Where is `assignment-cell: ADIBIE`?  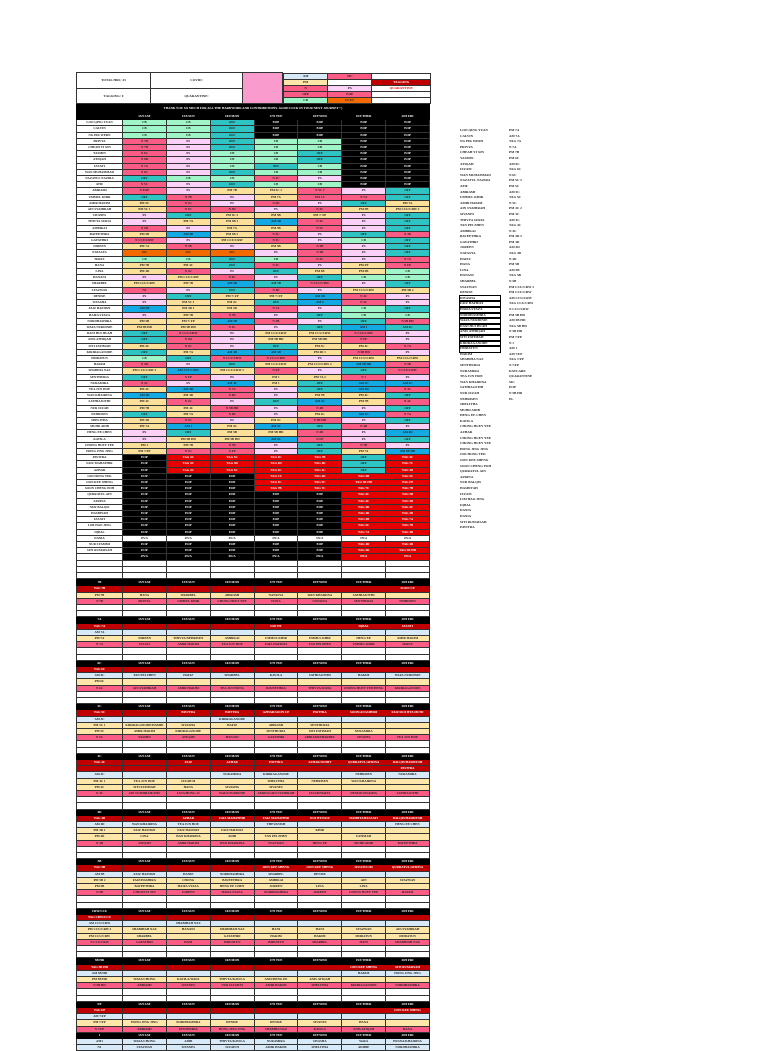 assignment-cell: ADIBIE is located at coordinates (364, 1047).